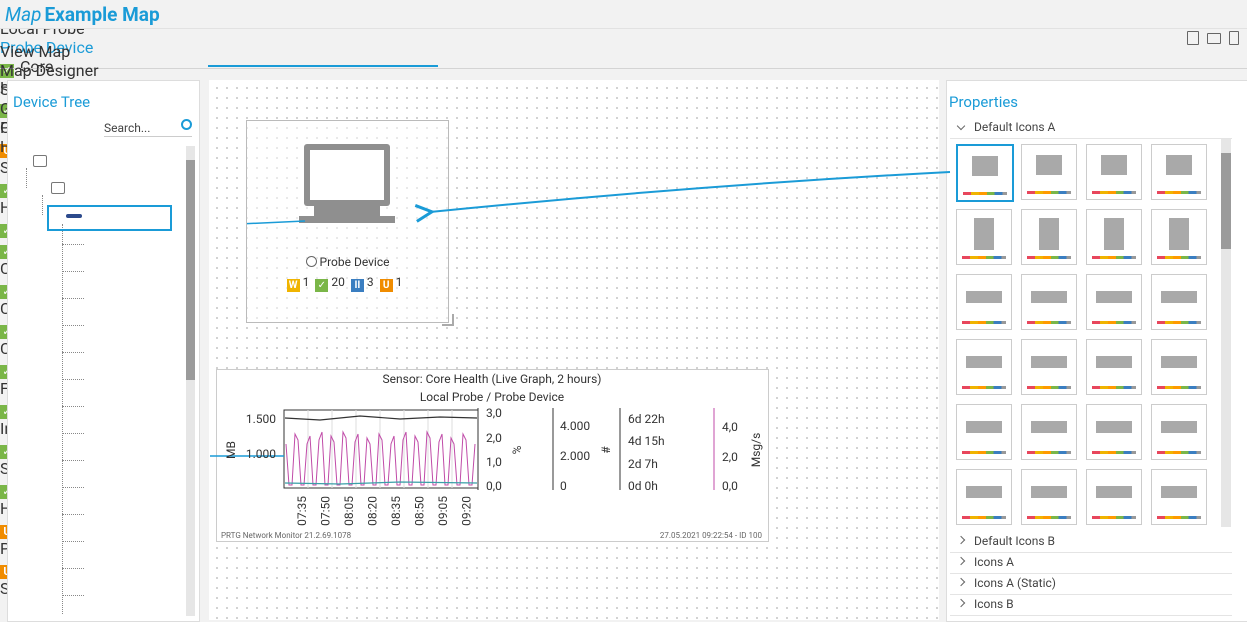 The image size is (1247, 622). I want to click on search-icon, so click(186, 124).